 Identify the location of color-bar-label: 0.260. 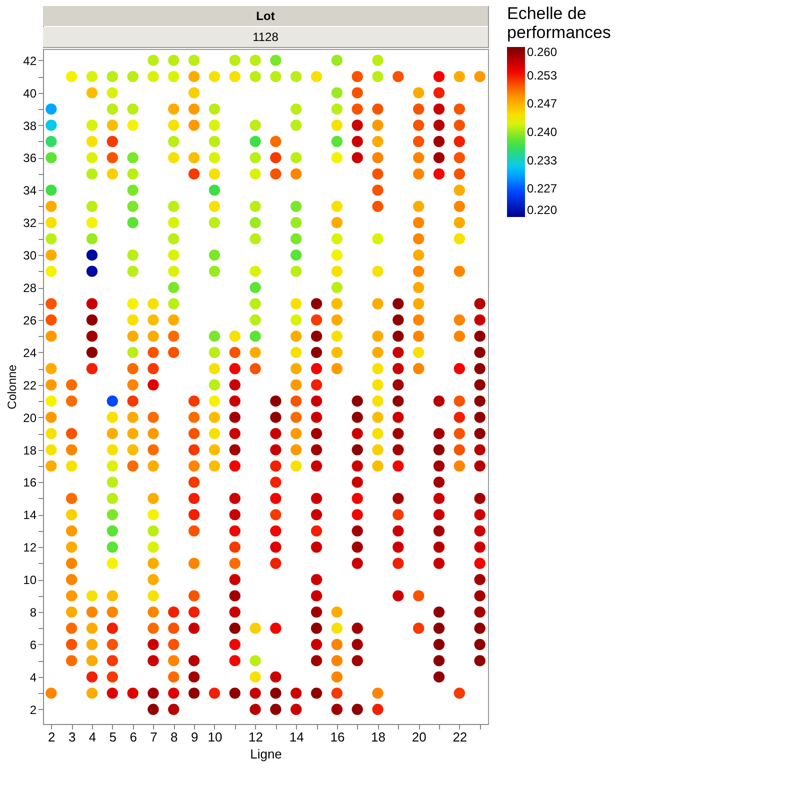
(542, 52).